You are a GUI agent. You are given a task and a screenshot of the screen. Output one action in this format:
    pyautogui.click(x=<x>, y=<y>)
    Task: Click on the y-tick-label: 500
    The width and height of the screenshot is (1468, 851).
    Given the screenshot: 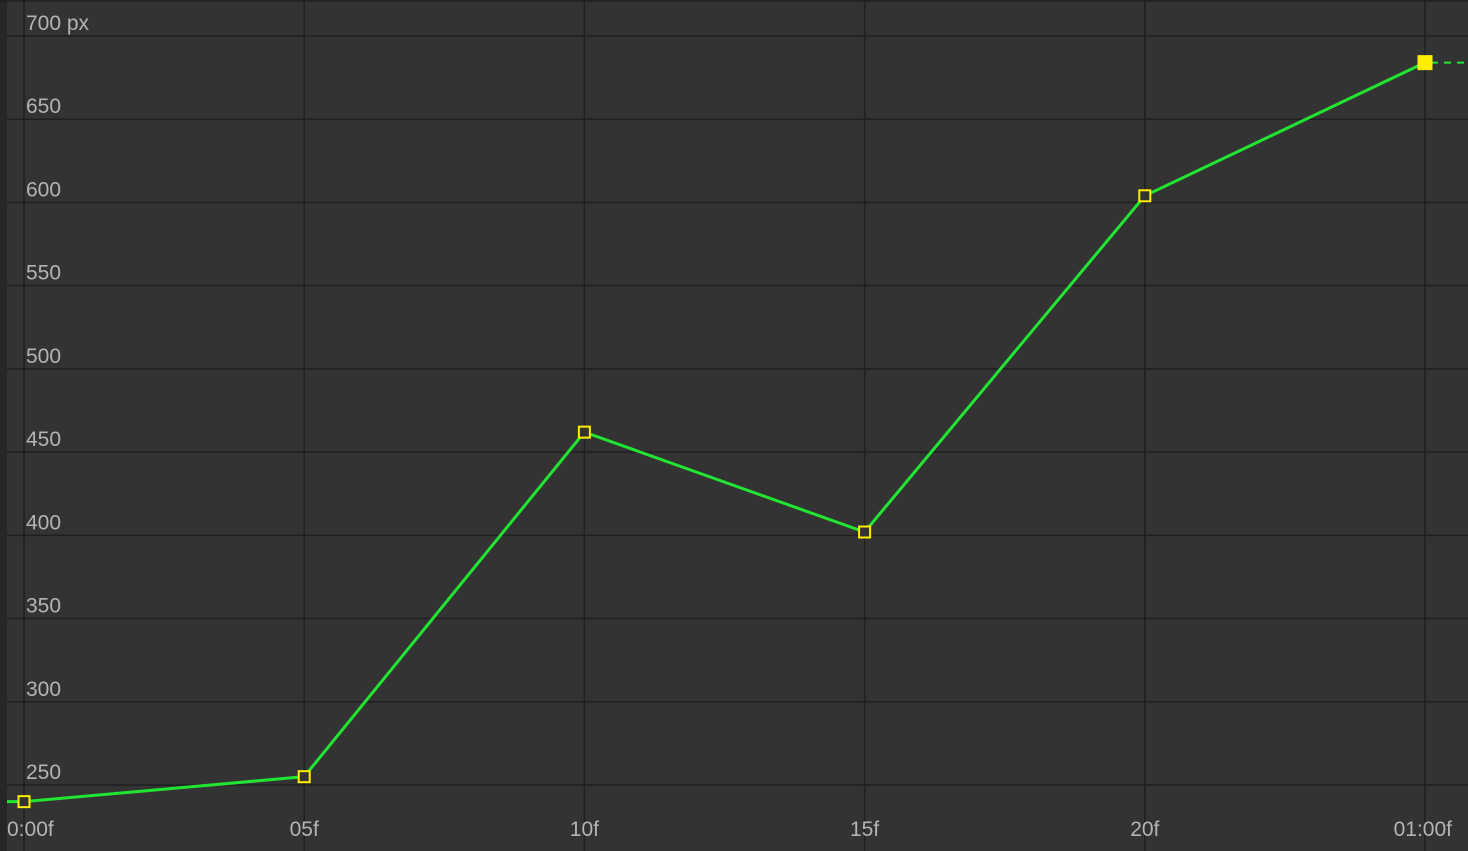 What is the action you would take?
    pyautogui.click(x=43, y=356)
    